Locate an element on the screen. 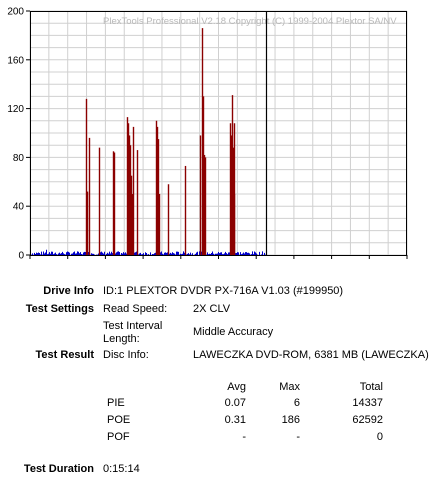 The image size is (431, 480). result-row-pie-name: PIE is located at coordinates (116, 403).